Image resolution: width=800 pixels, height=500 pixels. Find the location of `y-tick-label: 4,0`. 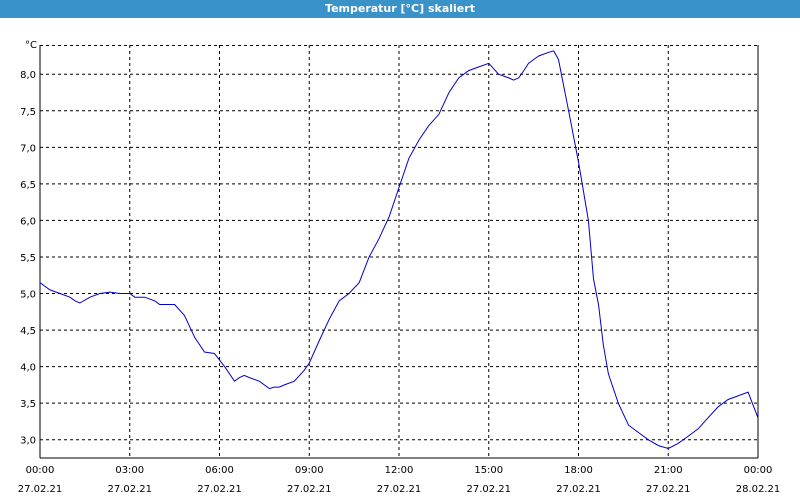

y-tick-label: 4,0 is located at coordinates (28, 368).